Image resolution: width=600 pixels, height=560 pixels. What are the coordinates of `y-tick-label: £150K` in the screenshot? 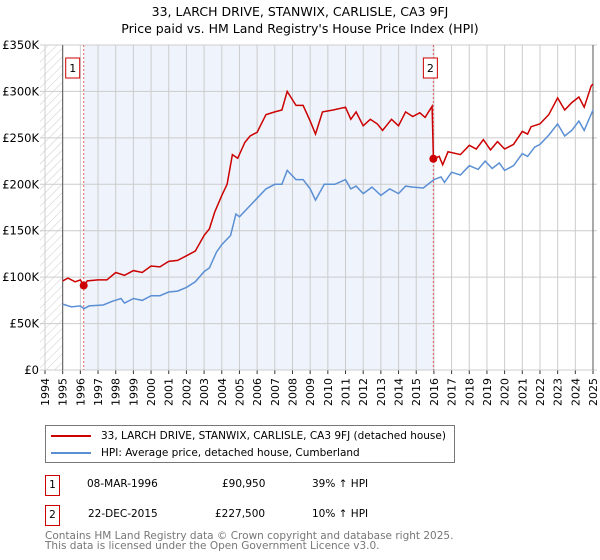 It's located at (20, 231).